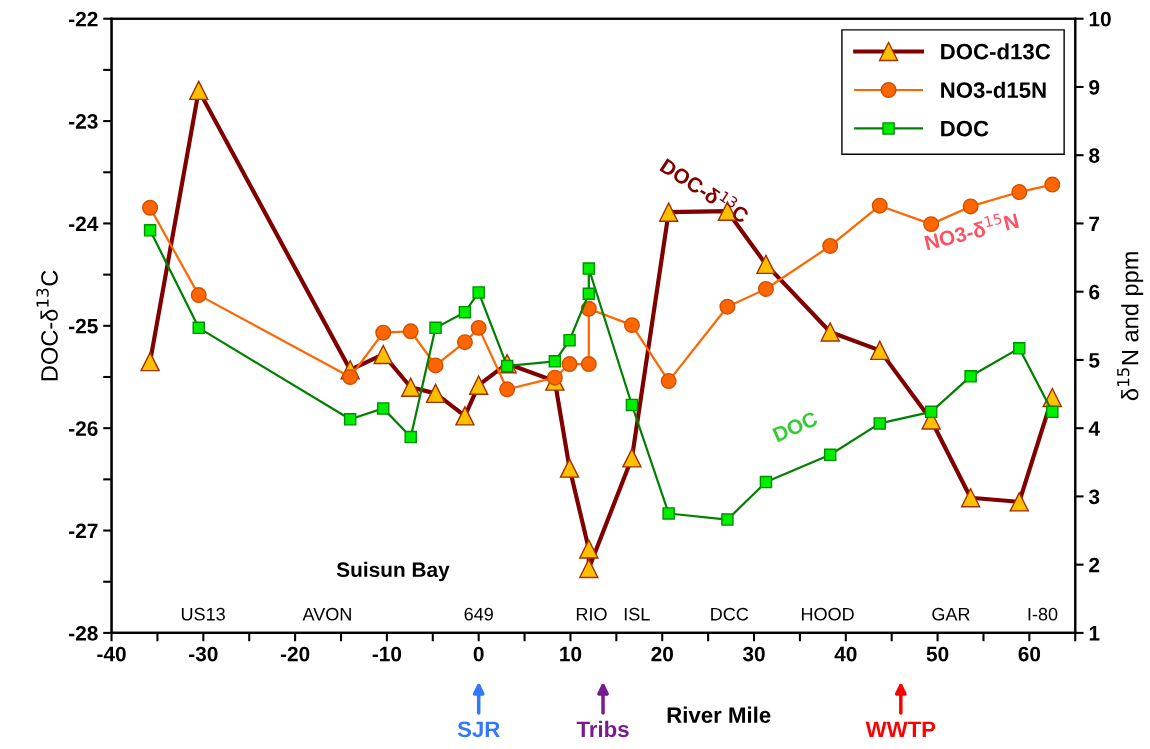  What do you see at coordinates (83, 531) in the screenshot?
I see `y-tick-label: -27` at bounding box center [83, 531].